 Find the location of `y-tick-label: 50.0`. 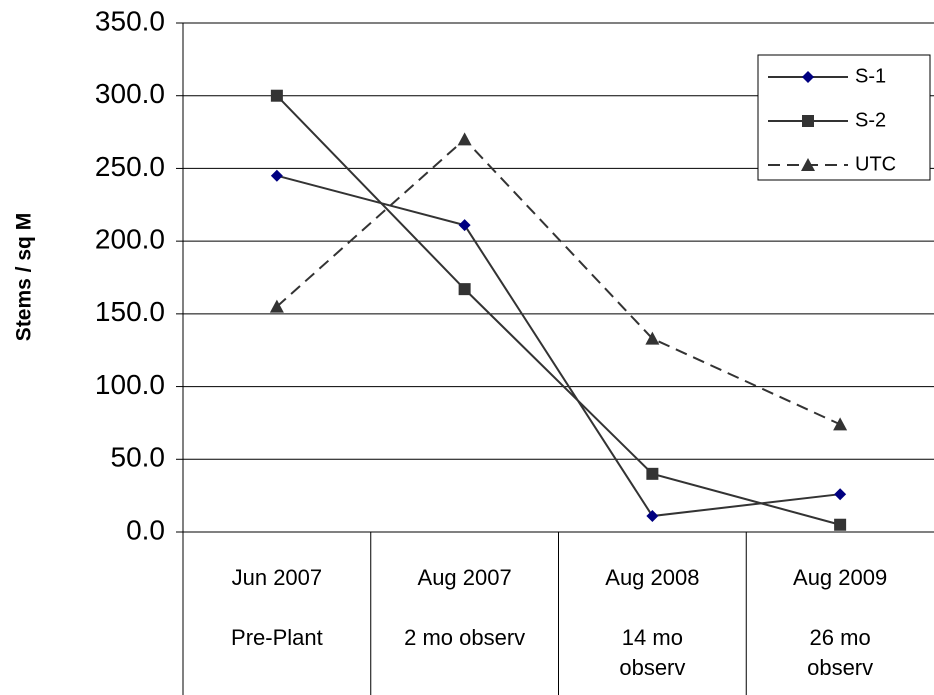

y-tick-label: 50.0 is located at coordinates (138, 457).